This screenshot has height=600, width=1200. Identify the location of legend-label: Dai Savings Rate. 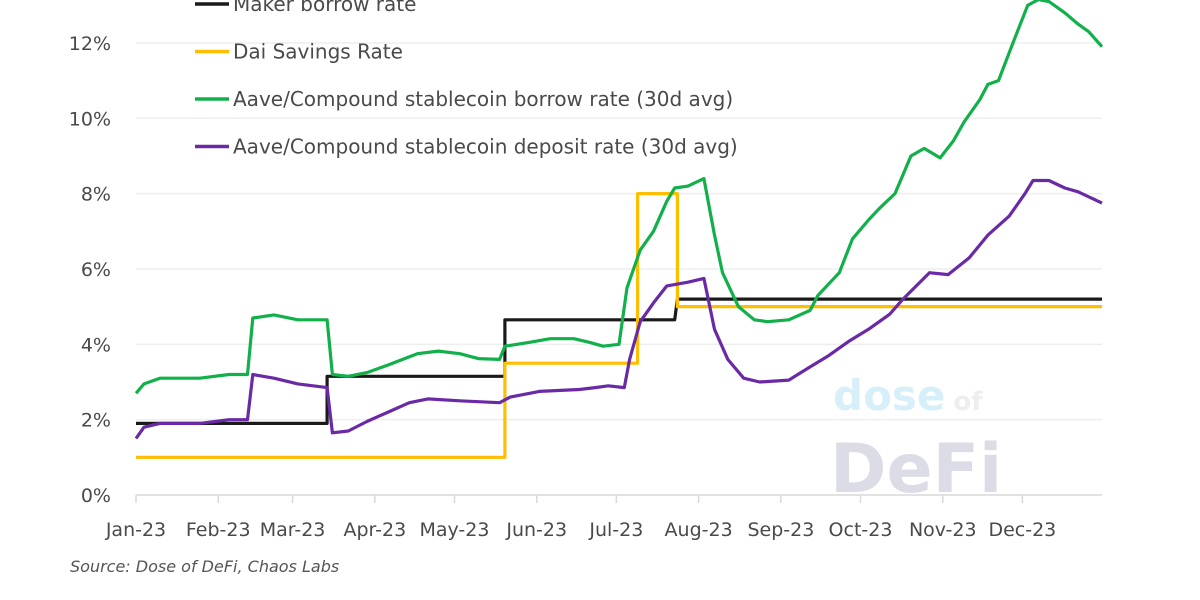
(318, 52).